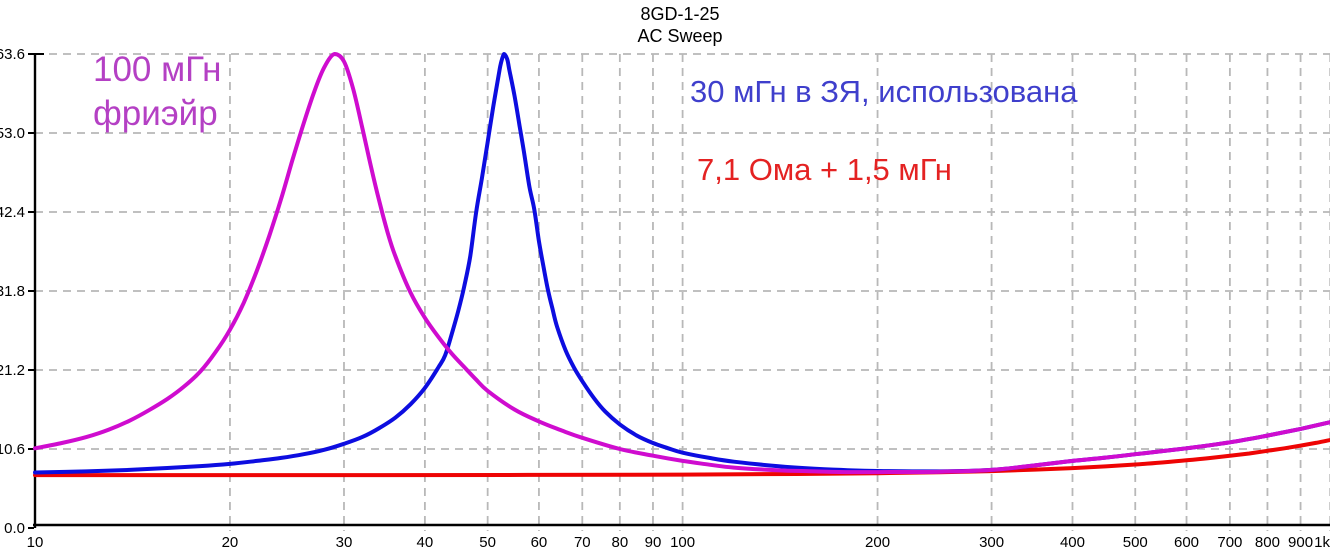 The height and width of the screenshot is (554, 1330). I want to click on chart-title-line2: AC Sweep, so click(680, 36).